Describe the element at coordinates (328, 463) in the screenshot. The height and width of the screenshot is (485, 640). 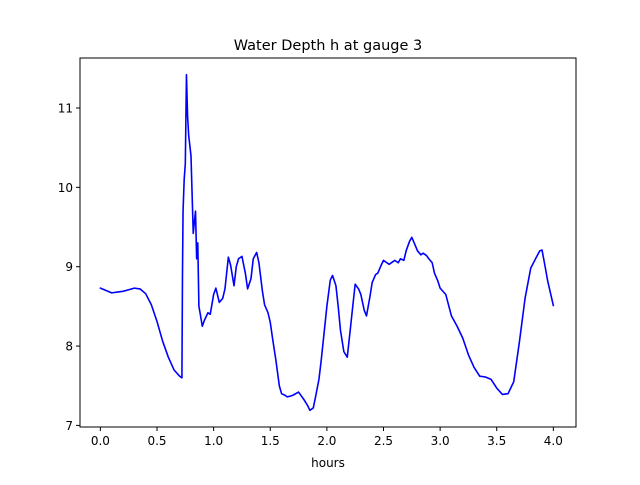
I see `x-axis-label: hours` at that location.